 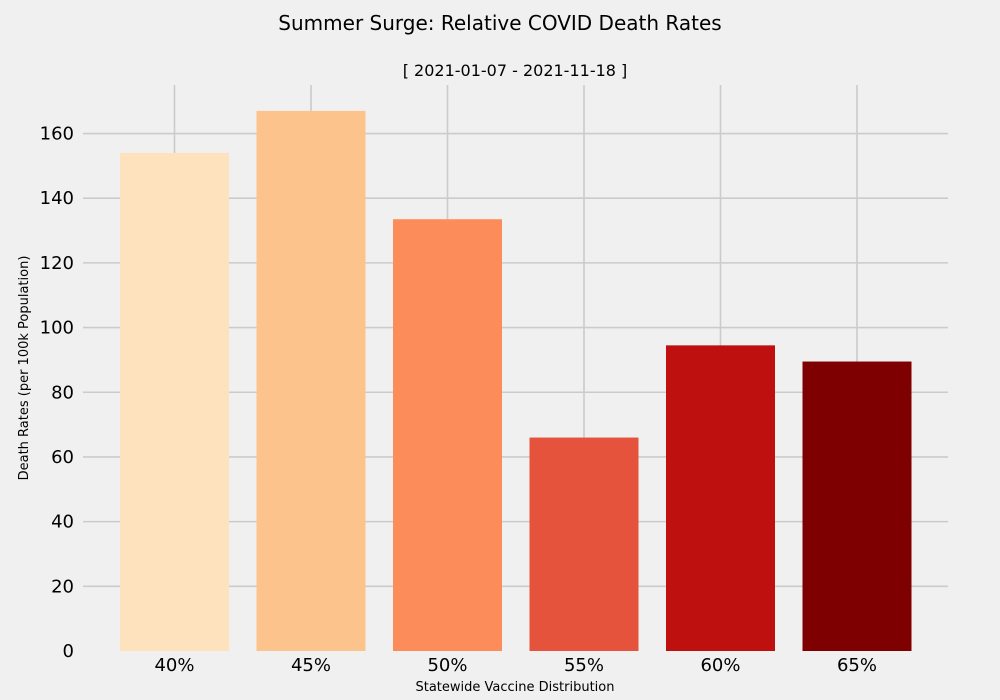 I want to click on y-tick-label: 60, so click(x=62, y=457).